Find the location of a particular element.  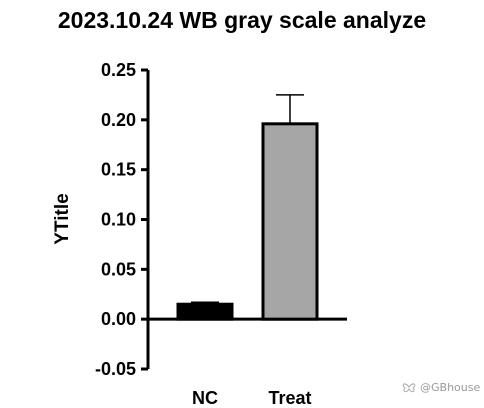

butterfly-icon is located at coordinates (409, 388).